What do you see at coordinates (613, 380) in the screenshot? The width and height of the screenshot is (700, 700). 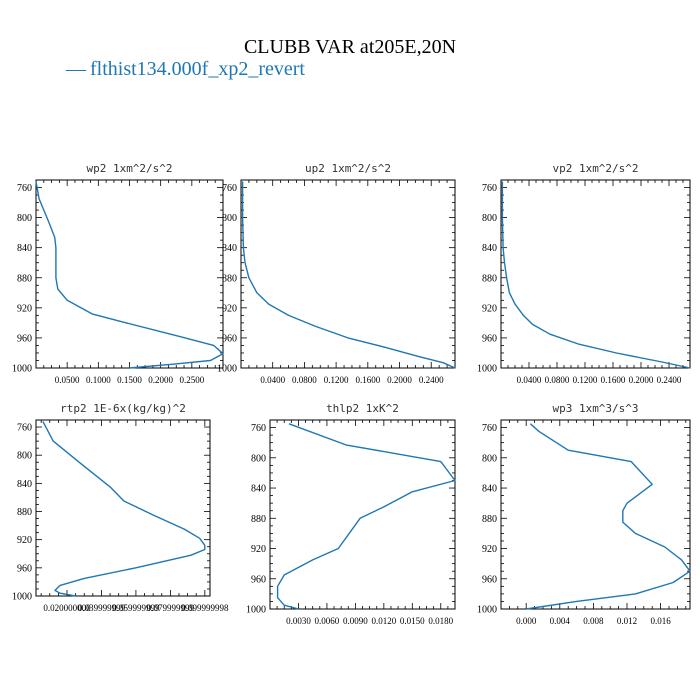 I see `x-tick-label: 0.1600` at bounding box center [613, 380].